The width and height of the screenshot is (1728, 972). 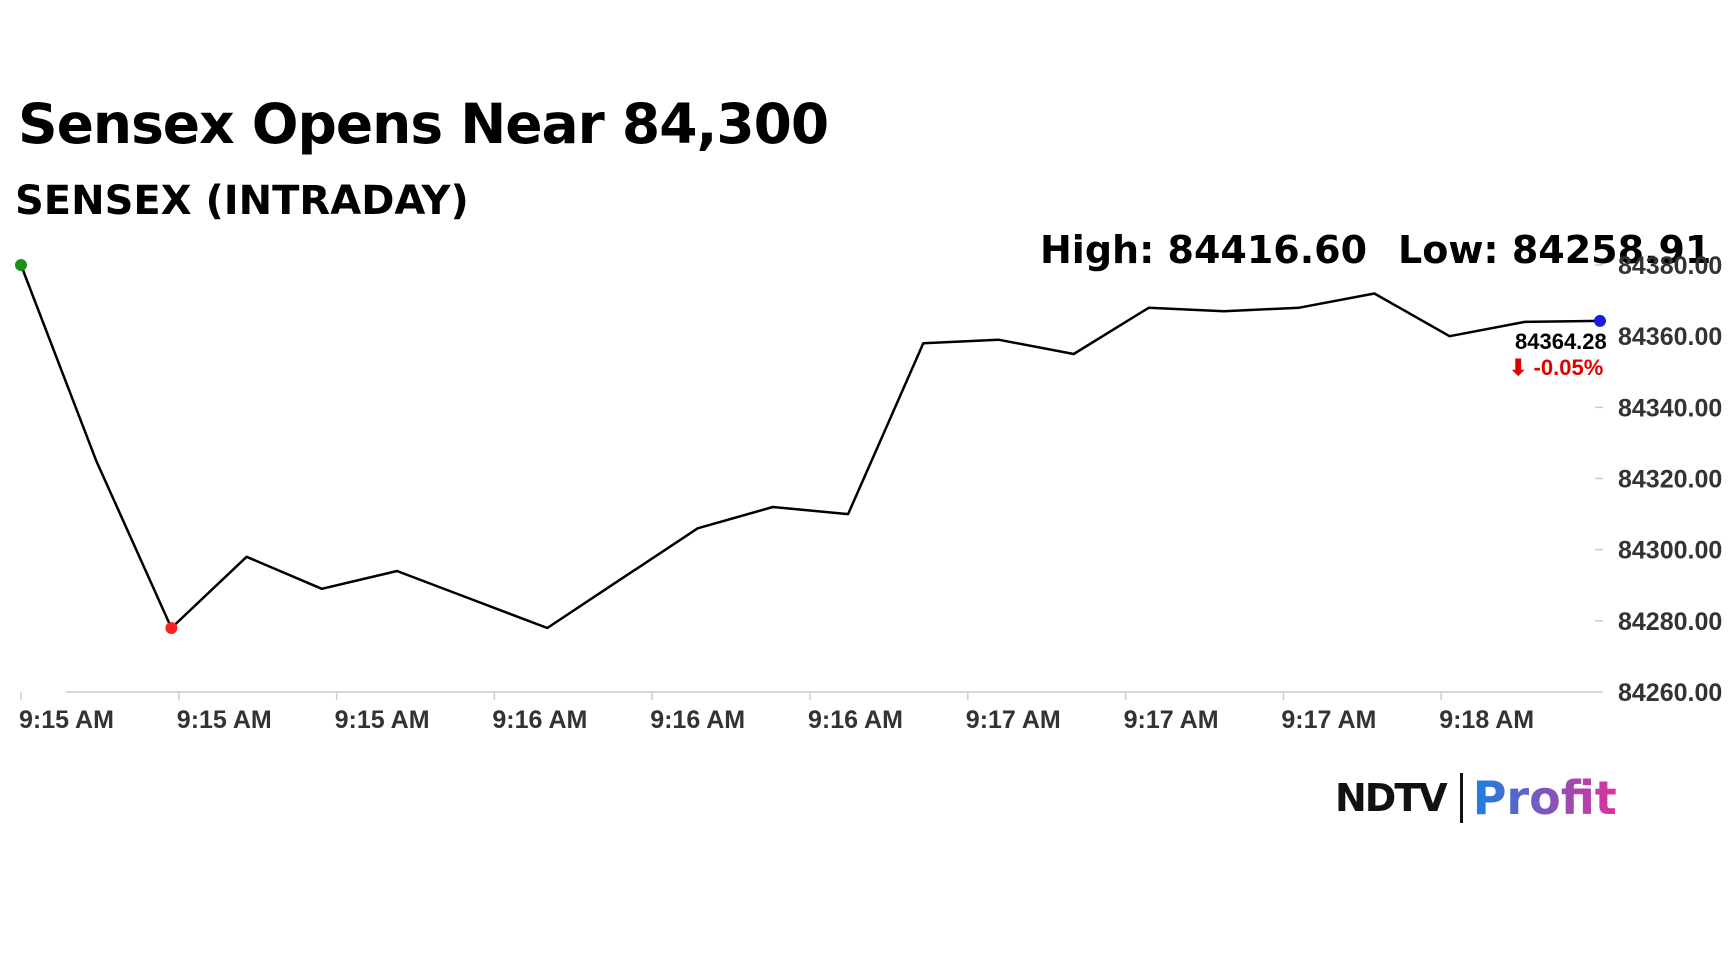 I want to click on open-marker, so click(x=21, y=265).